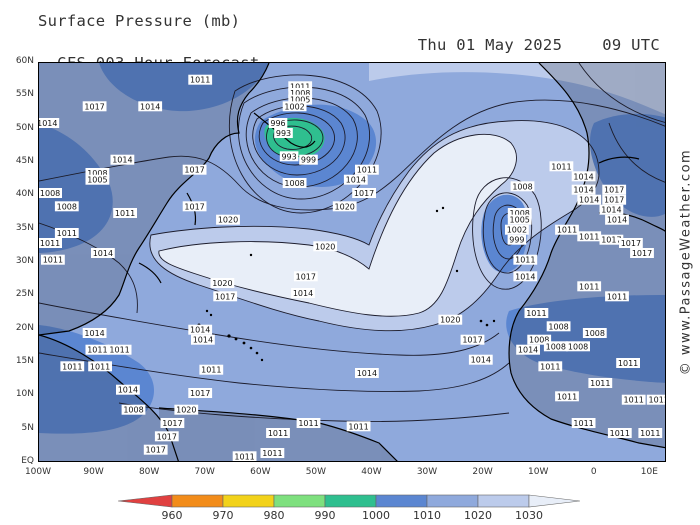 Image resolution: width=700 pixels, height=525 pixels. Describe the element at coordinates (27, 461) in the screenshot. I see `latitude-label: EQ` at that location.